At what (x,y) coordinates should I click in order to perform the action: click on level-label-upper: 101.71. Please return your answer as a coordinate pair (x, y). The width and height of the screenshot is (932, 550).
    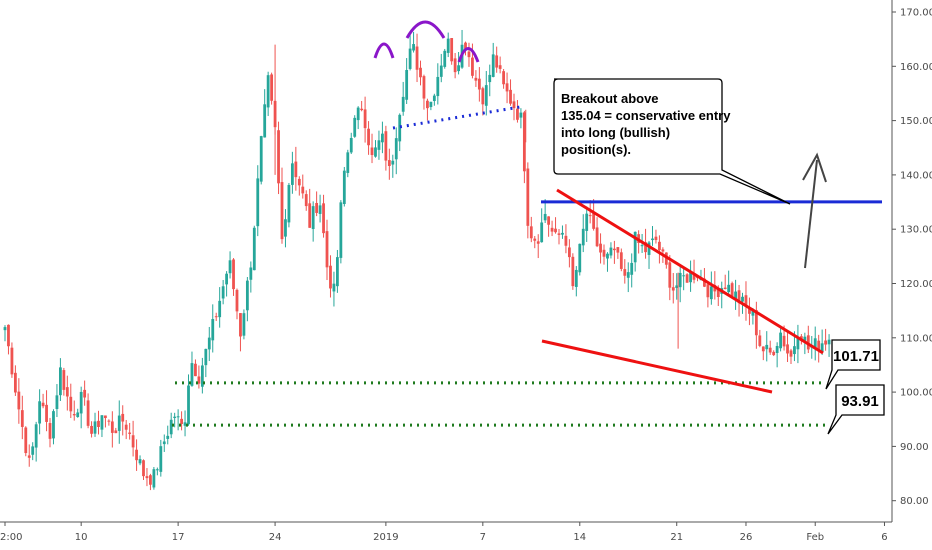
    Looking at the image, I should click on (856, 356).